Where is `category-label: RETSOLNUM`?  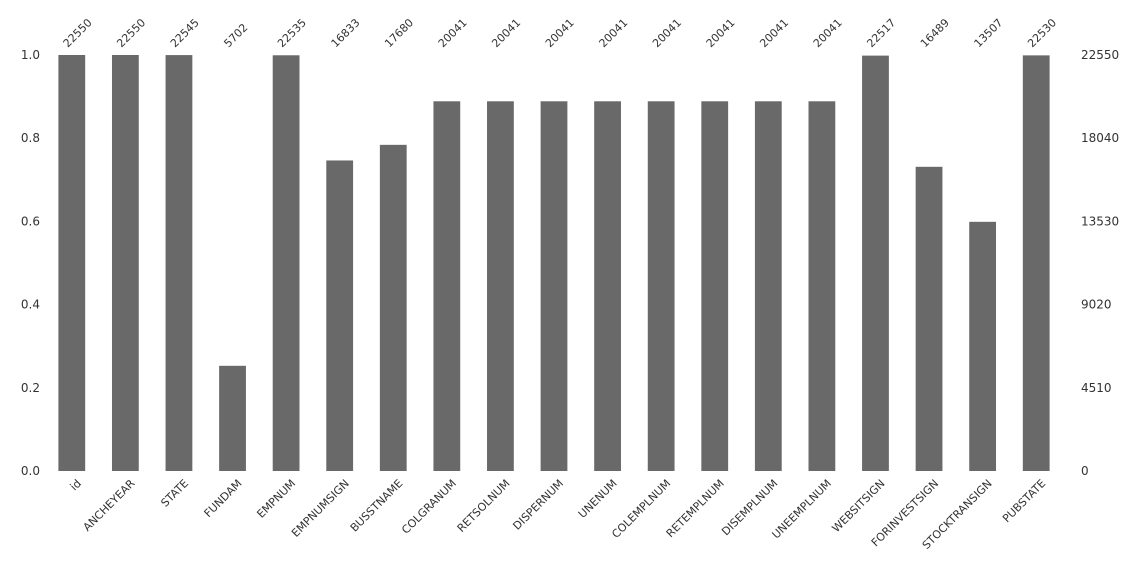
category-label: RETSOLNUM is located at coordinates (484, 506).